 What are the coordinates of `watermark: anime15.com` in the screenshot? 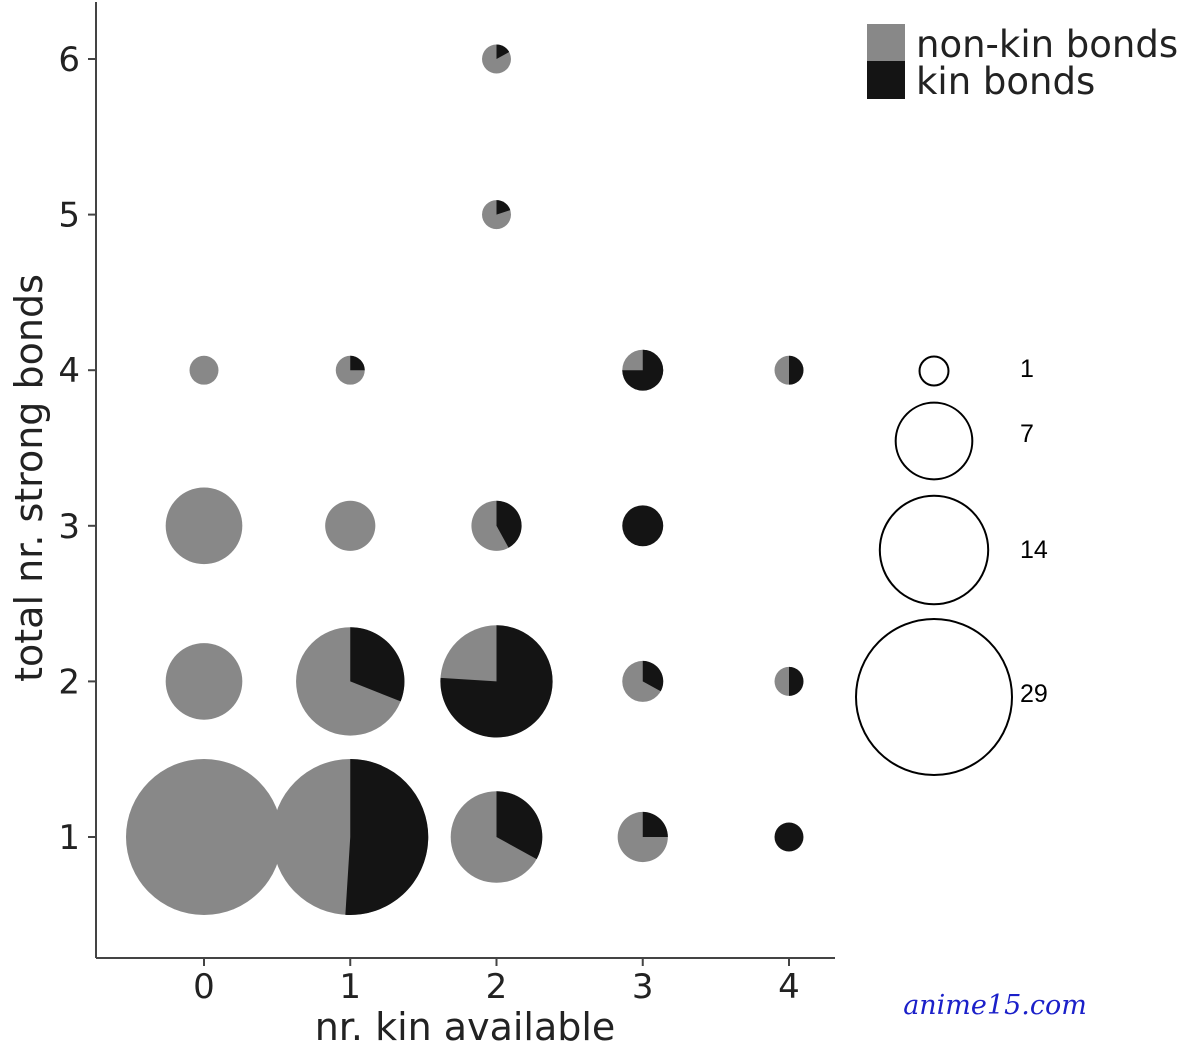 It's located at (995, 1005).